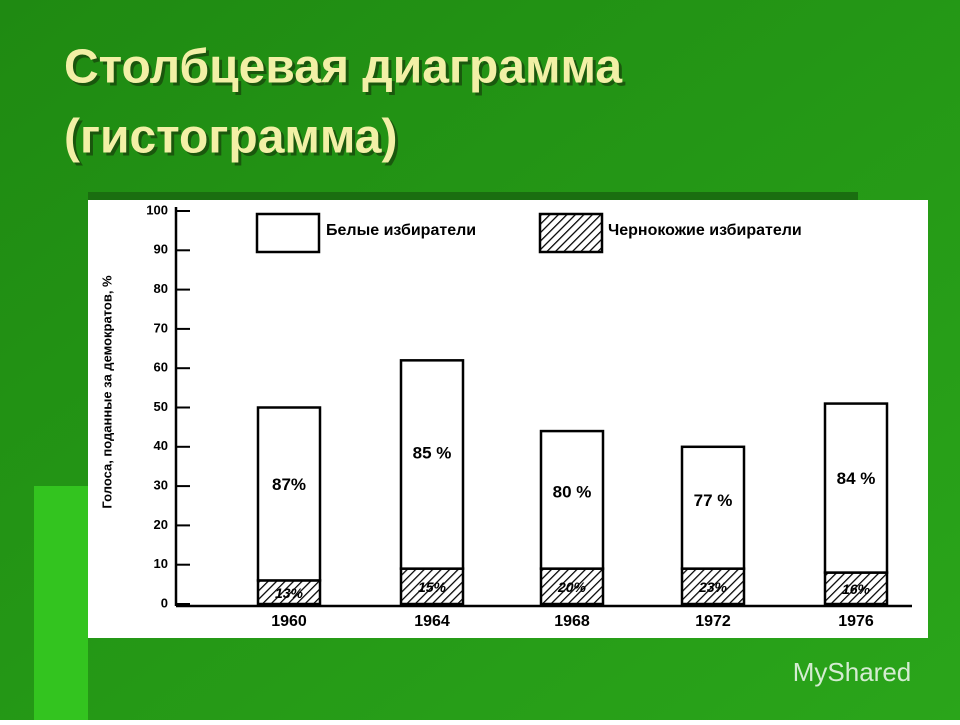 The image size is (960, 725). I want to click on watermark: MyShared, so click(852, 672).